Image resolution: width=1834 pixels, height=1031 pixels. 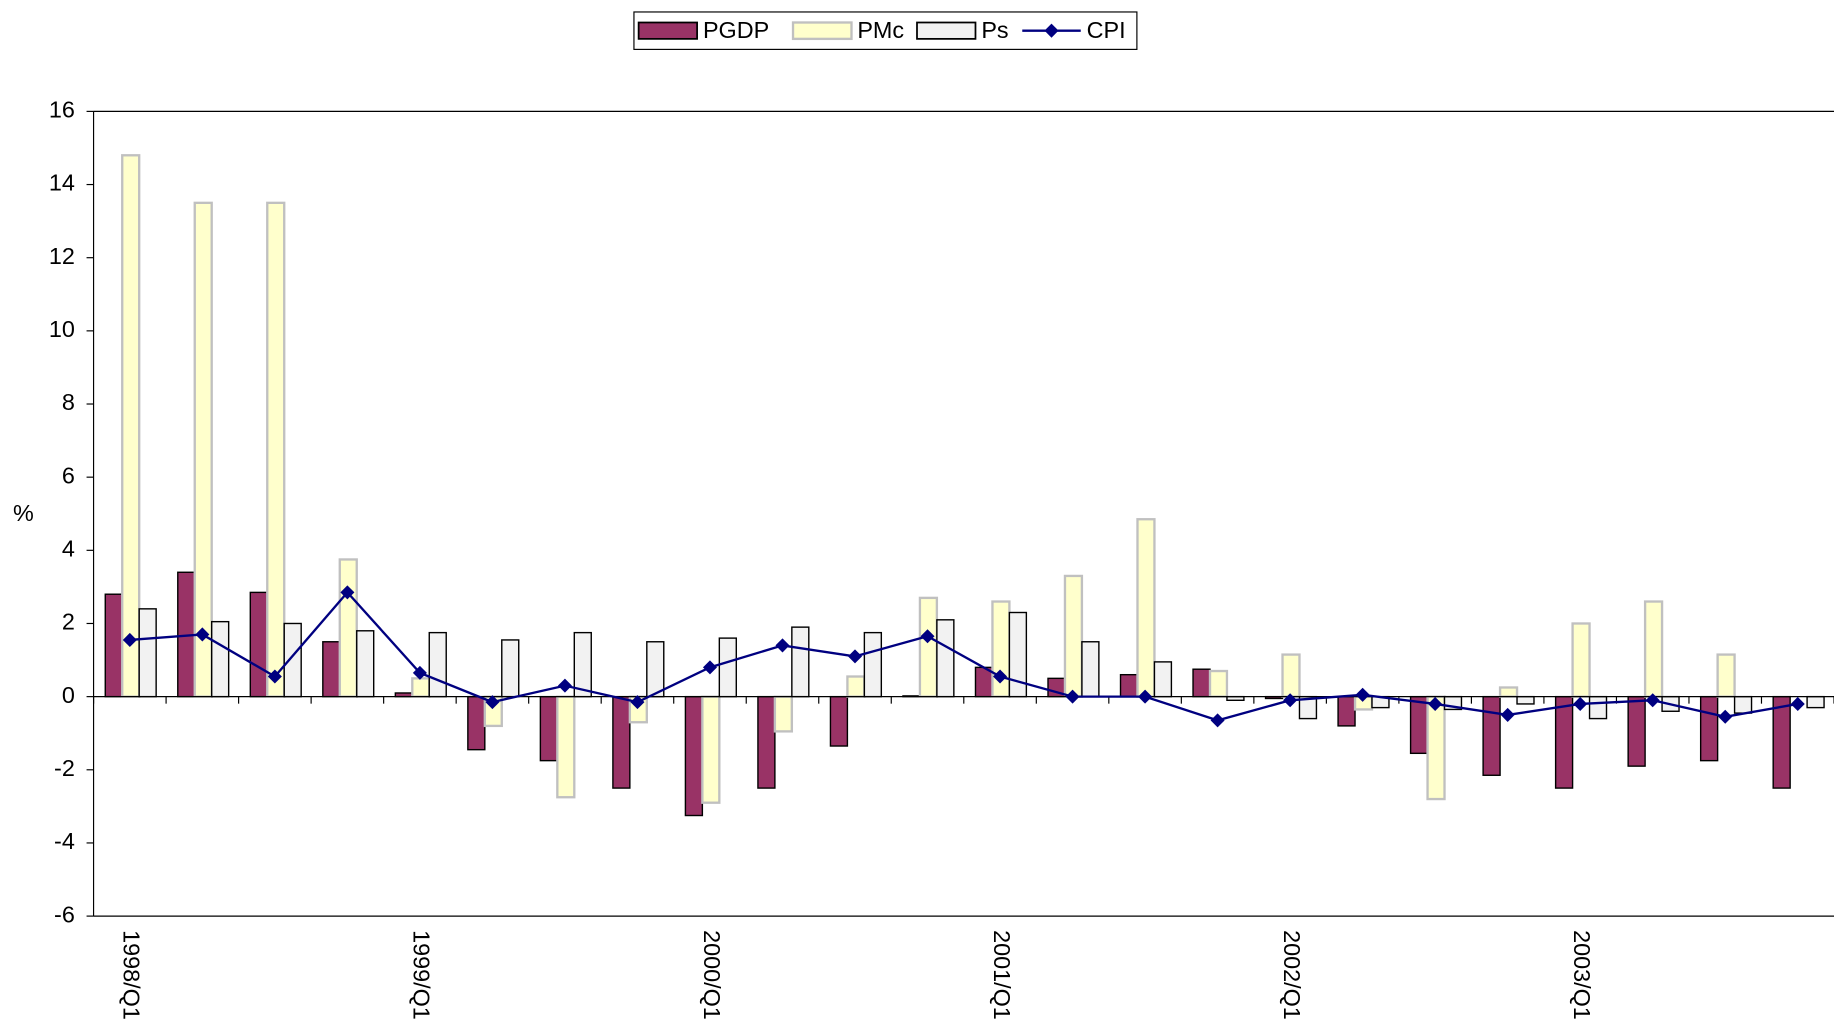 I want to click on x-tick-label: 1999/Q1, so click(x=422, y=975).